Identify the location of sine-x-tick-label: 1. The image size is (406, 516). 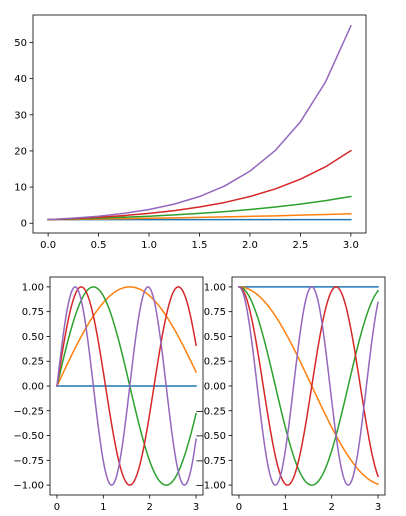
(103, 507).